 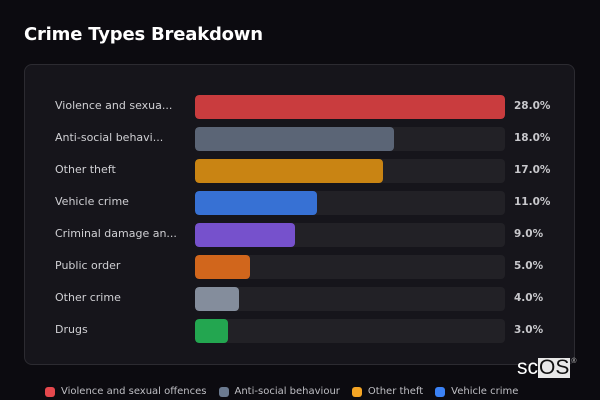 What do you see at coordinates (532, 138) in the screenshot?
I see `bar-value: 18.0%` at bounding box center [532, 138].